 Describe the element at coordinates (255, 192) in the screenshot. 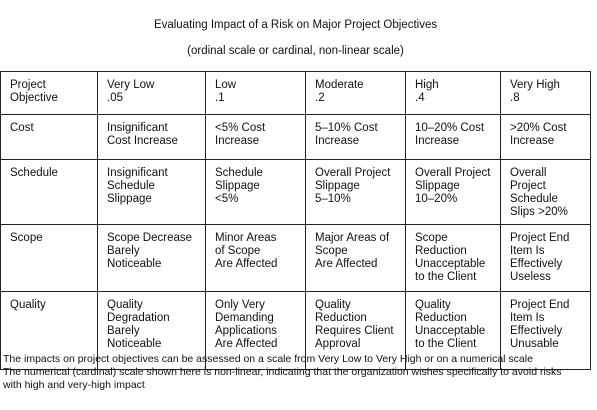

I see `table-cell: Schedule Slippage <5%` at that location.